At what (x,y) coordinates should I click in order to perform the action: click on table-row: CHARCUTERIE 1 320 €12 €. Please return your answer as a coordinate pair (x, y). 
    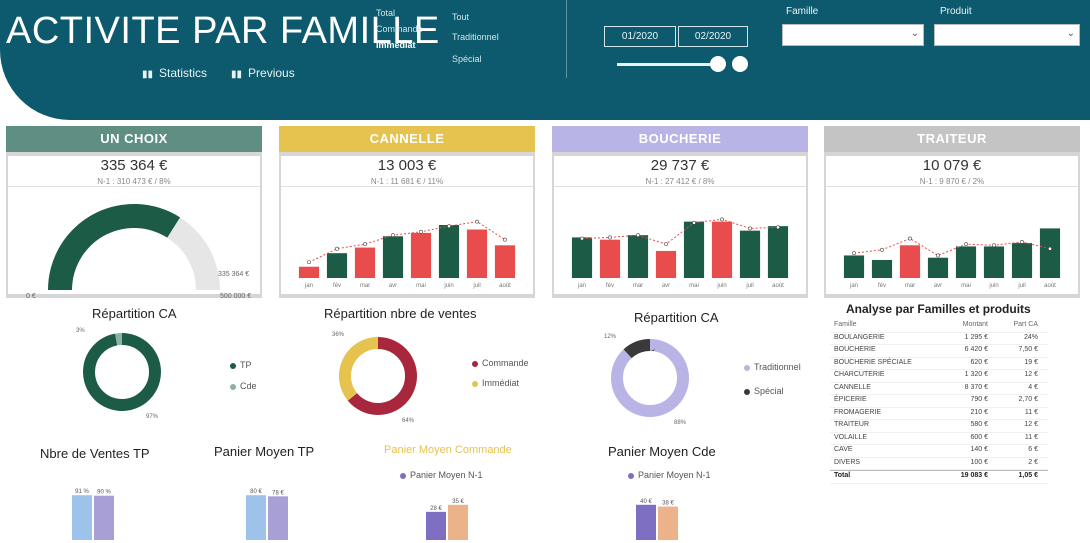
    Looking at the image, I should click on (939, 376).